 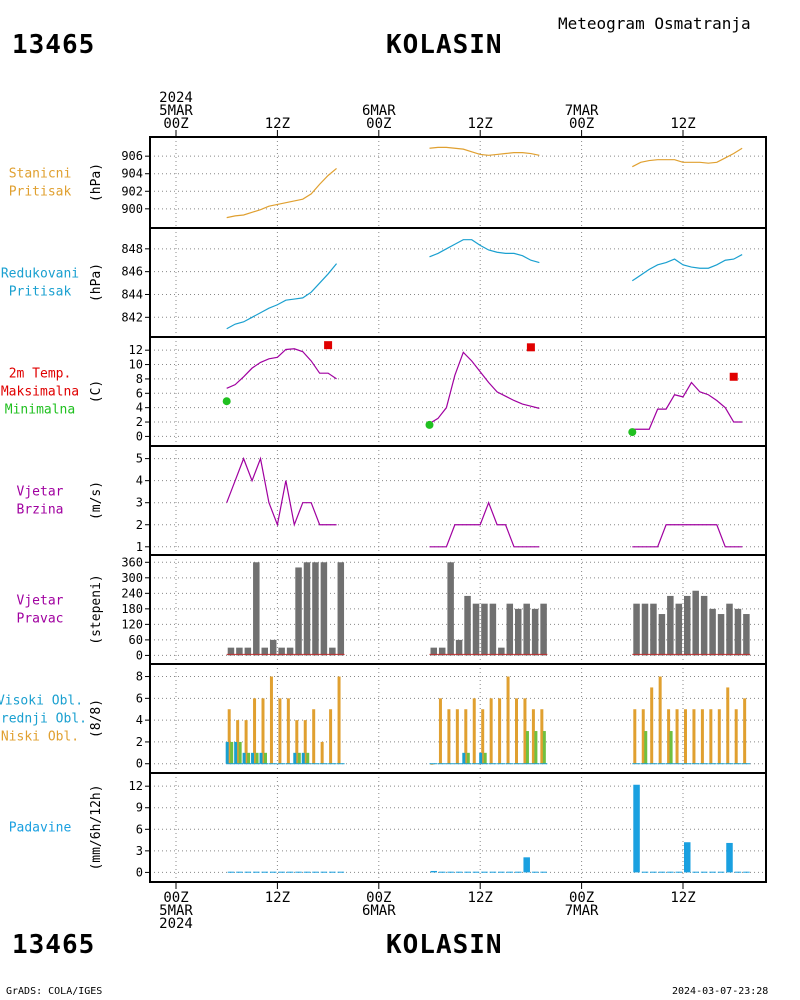 What do you see at coordinates (139, 408) in the screenshot?
I see `temp-ytick-label: 4` at bounding box center [139, 408].